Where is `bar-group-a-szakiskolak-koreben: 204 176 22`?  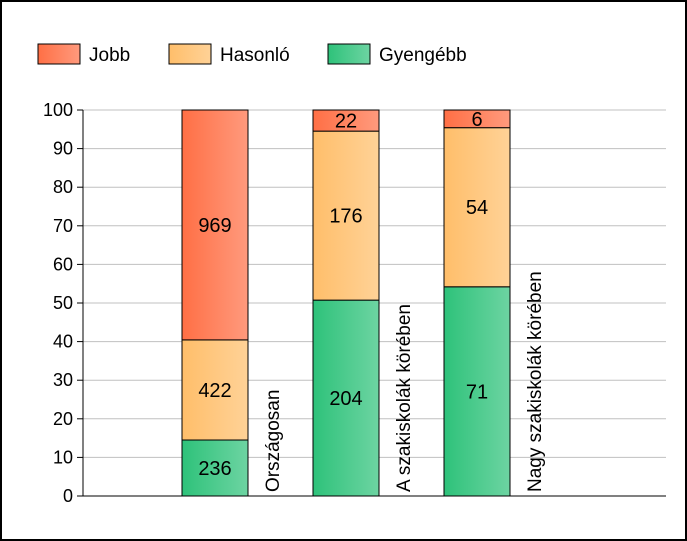
bar-group-a-szakiskolak-koreben: 204 176 22 is located at coordinates (346, 303).